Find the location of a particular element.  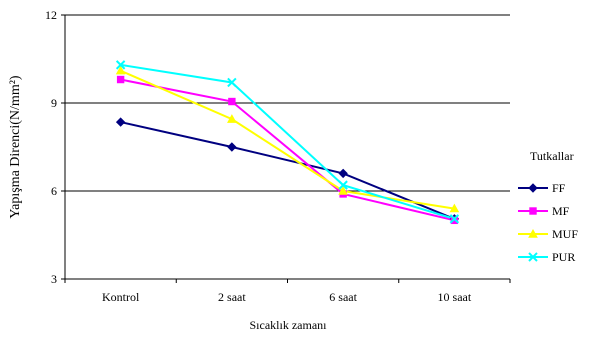

y-tick-label-0: 3 is located at coordinates (54, 279).